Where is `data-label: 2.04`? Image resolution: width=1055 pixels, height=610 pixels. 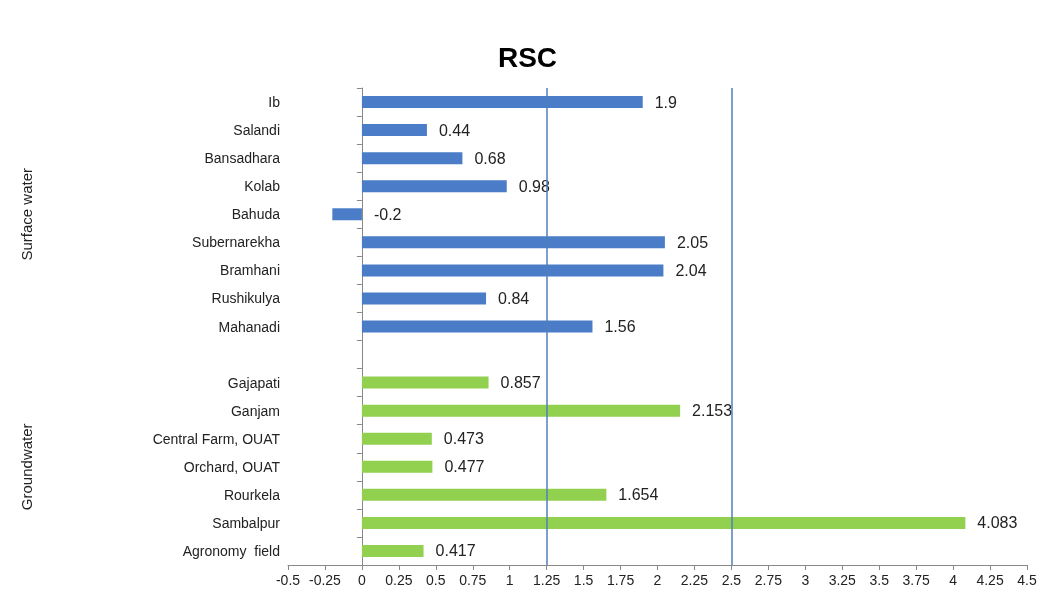 data-label: 2.04 is located at coordinates (691, 270).